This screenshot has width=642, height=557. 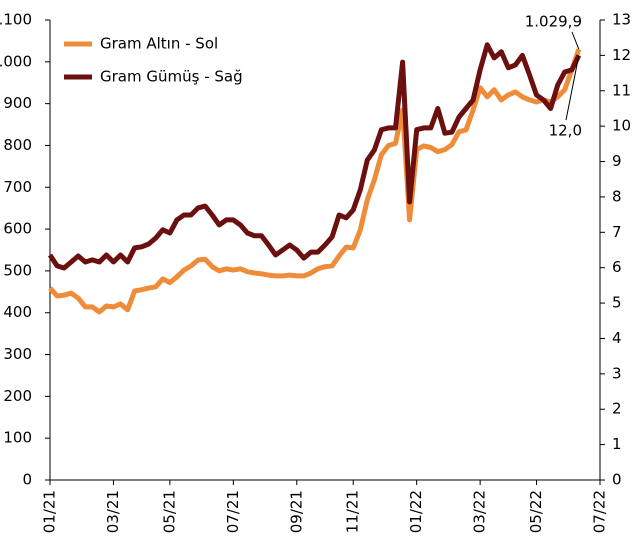 What do you see at coordinates (113, 511) in the screenshot?
I see `x-tick-label: 03/21` at bounding box center [113, 511].